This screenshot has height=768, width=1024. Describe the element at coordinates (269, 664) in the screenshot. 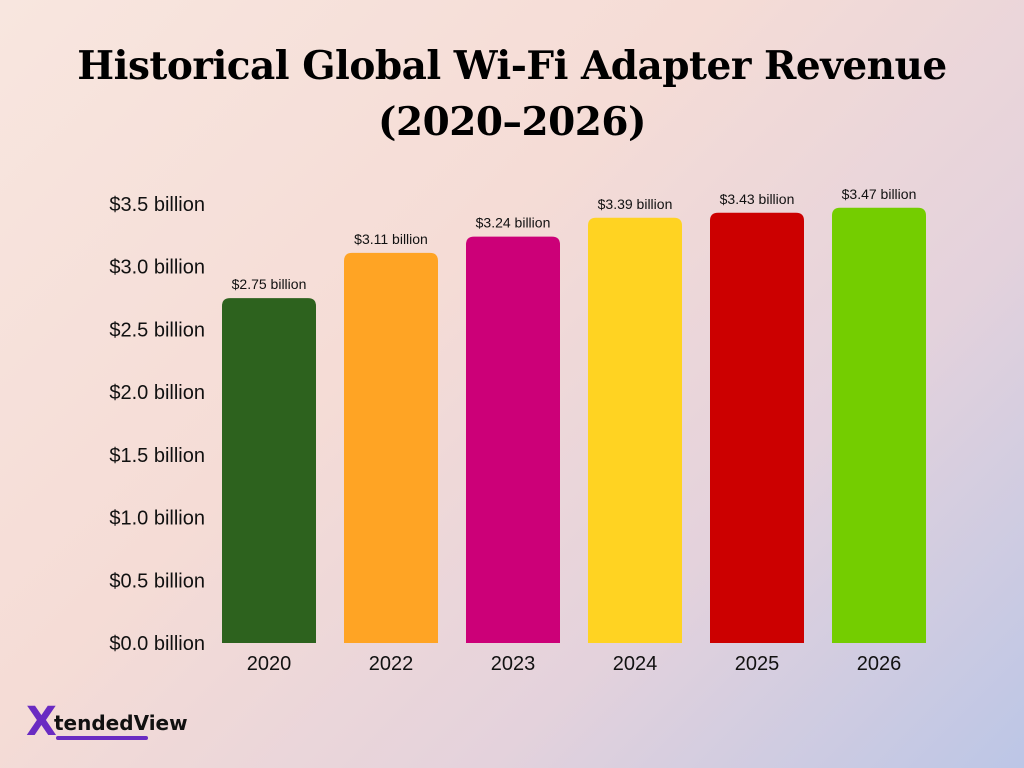

I see `x-tick-label: 2020` at that location.